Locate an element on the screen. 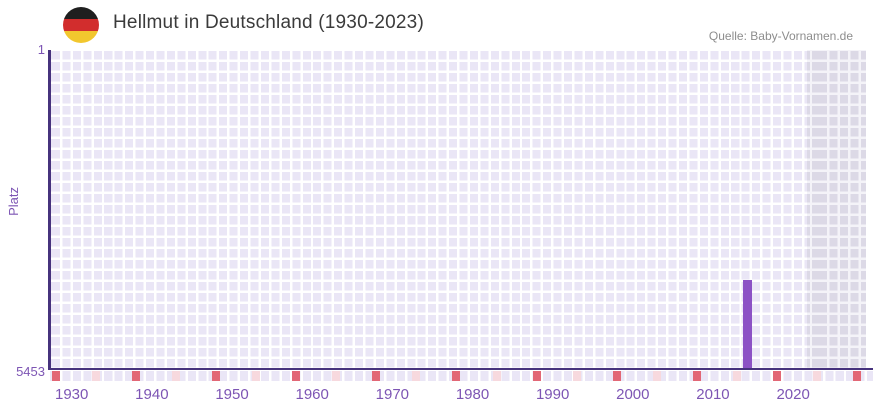  x-tick-label: 1950 is located at coordinates (232, 394).